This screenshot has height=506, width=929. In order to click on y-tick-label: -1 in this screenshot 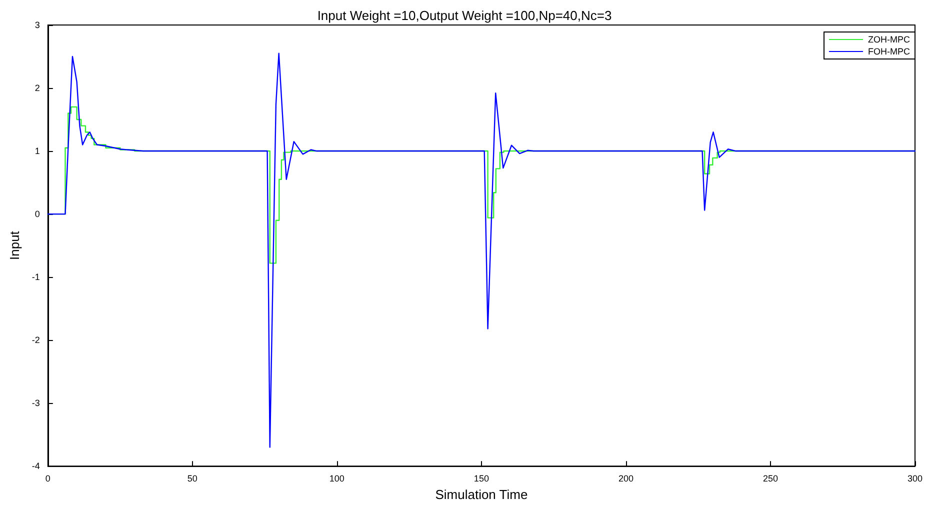, I will do `click(36, 277)`.